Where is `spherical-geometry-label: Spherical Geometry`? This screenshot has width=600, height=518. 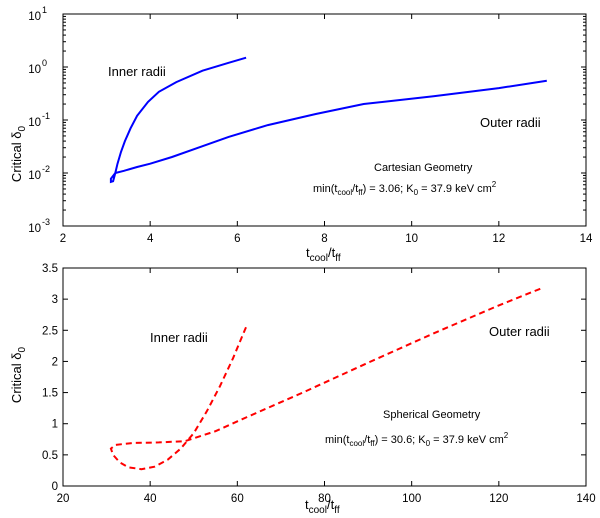 spherical-geometry-label: Spherical Geometry is located at coordinates (432, 415).